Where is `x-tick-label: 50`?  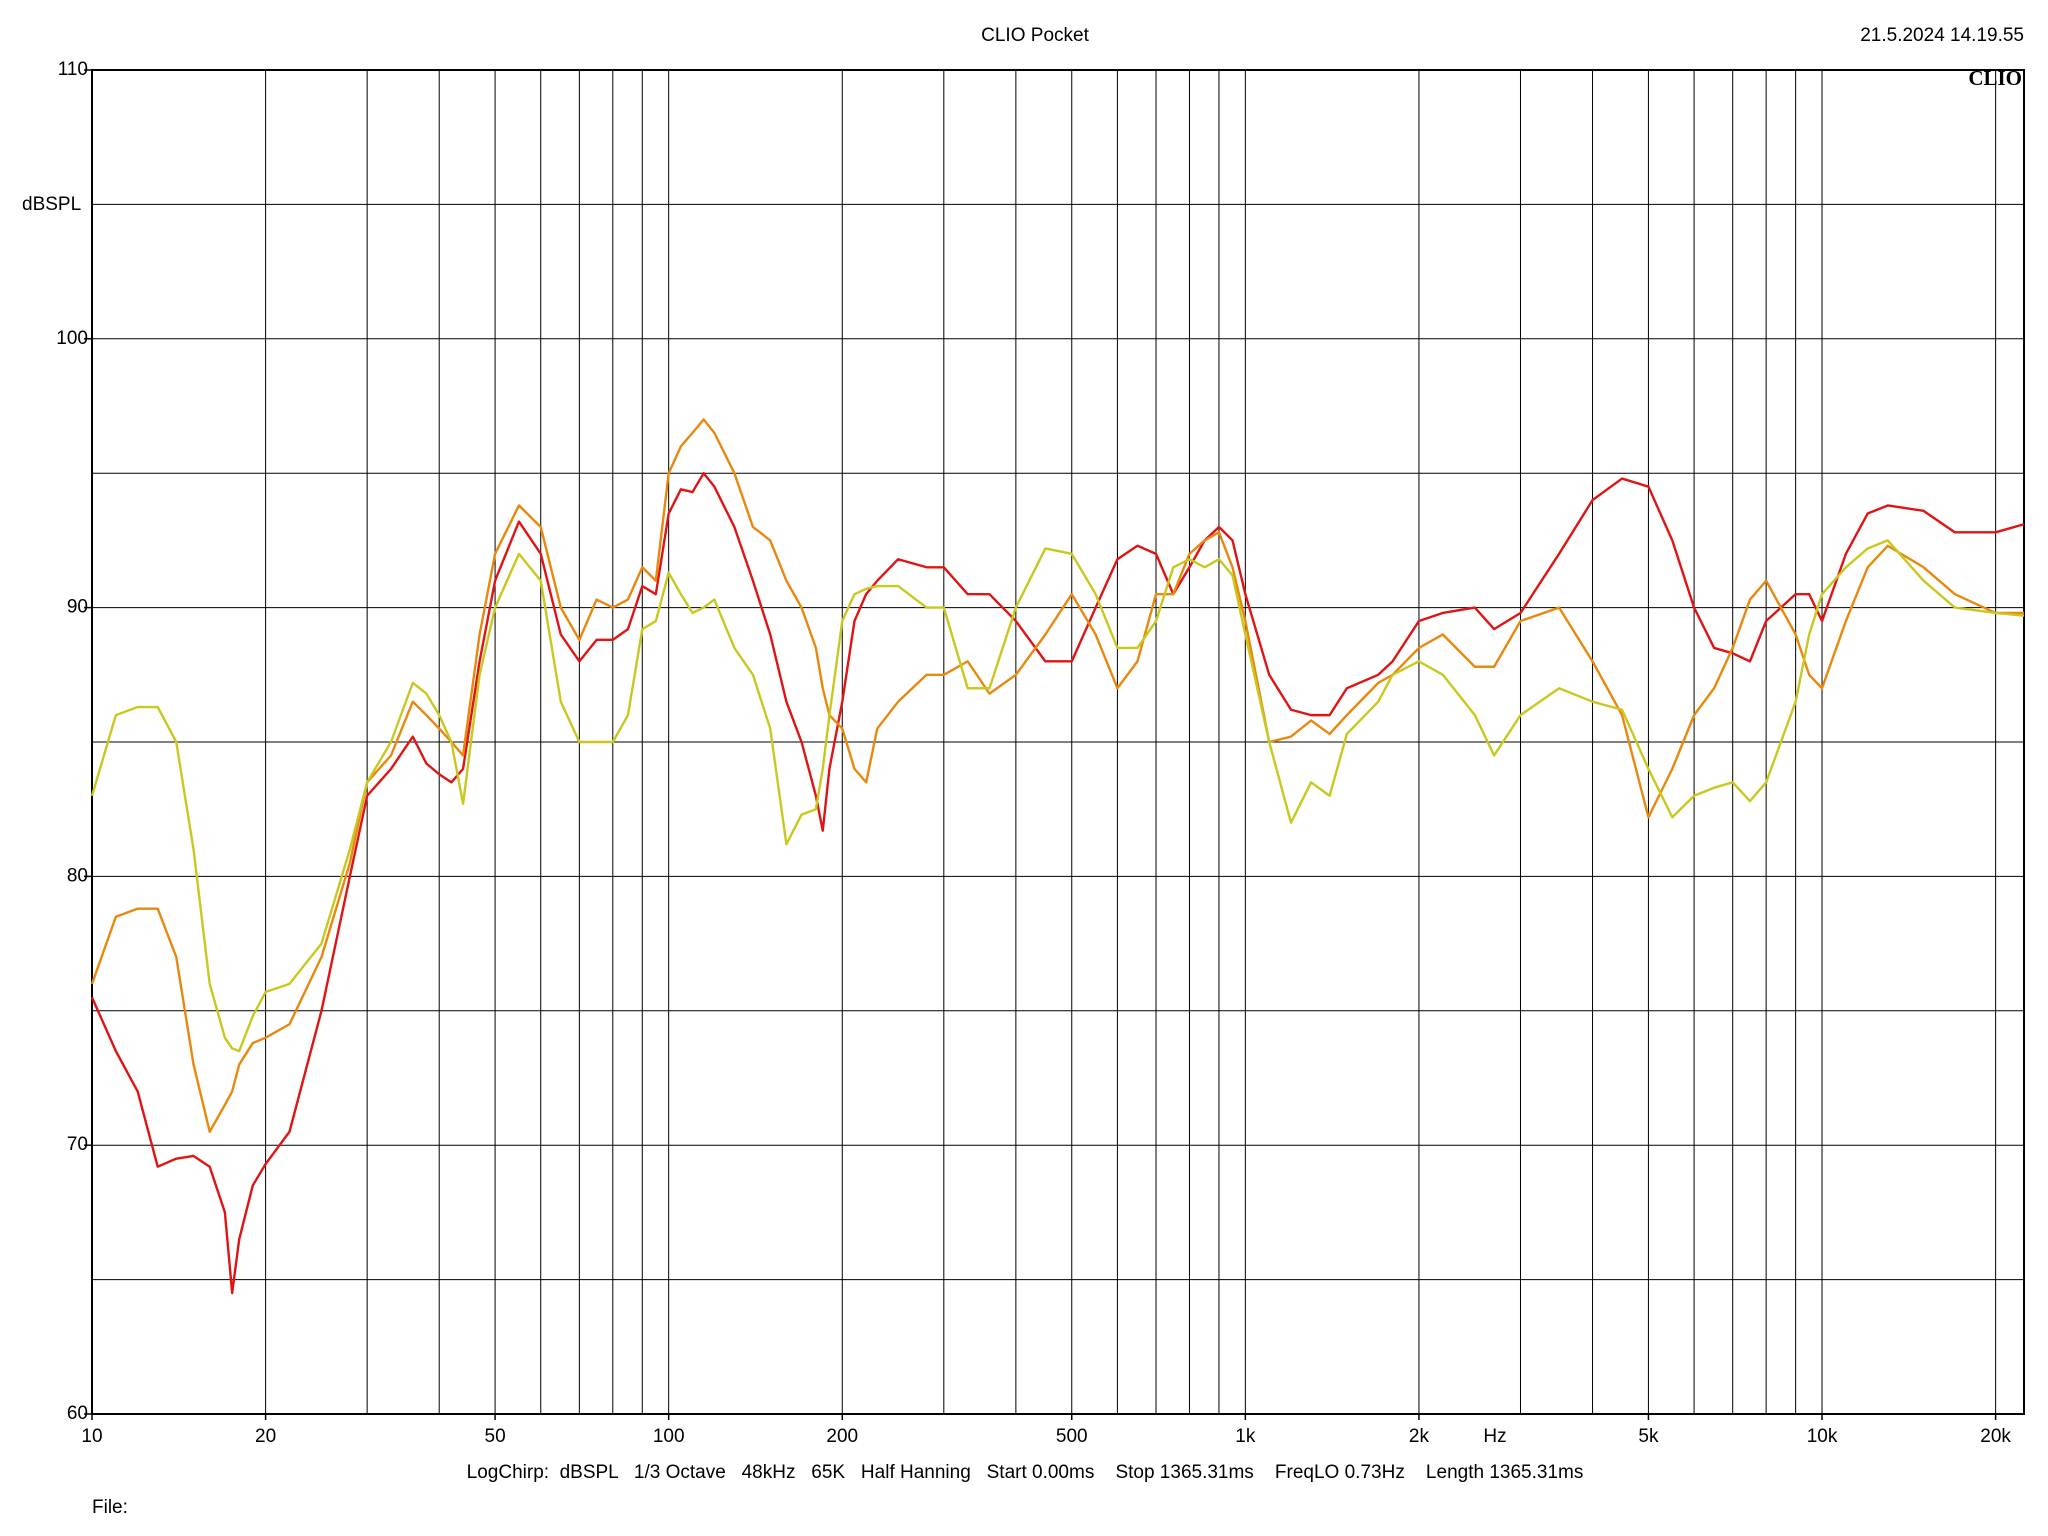 x-tick-label: 50 is located at coordinates (495, 1436).